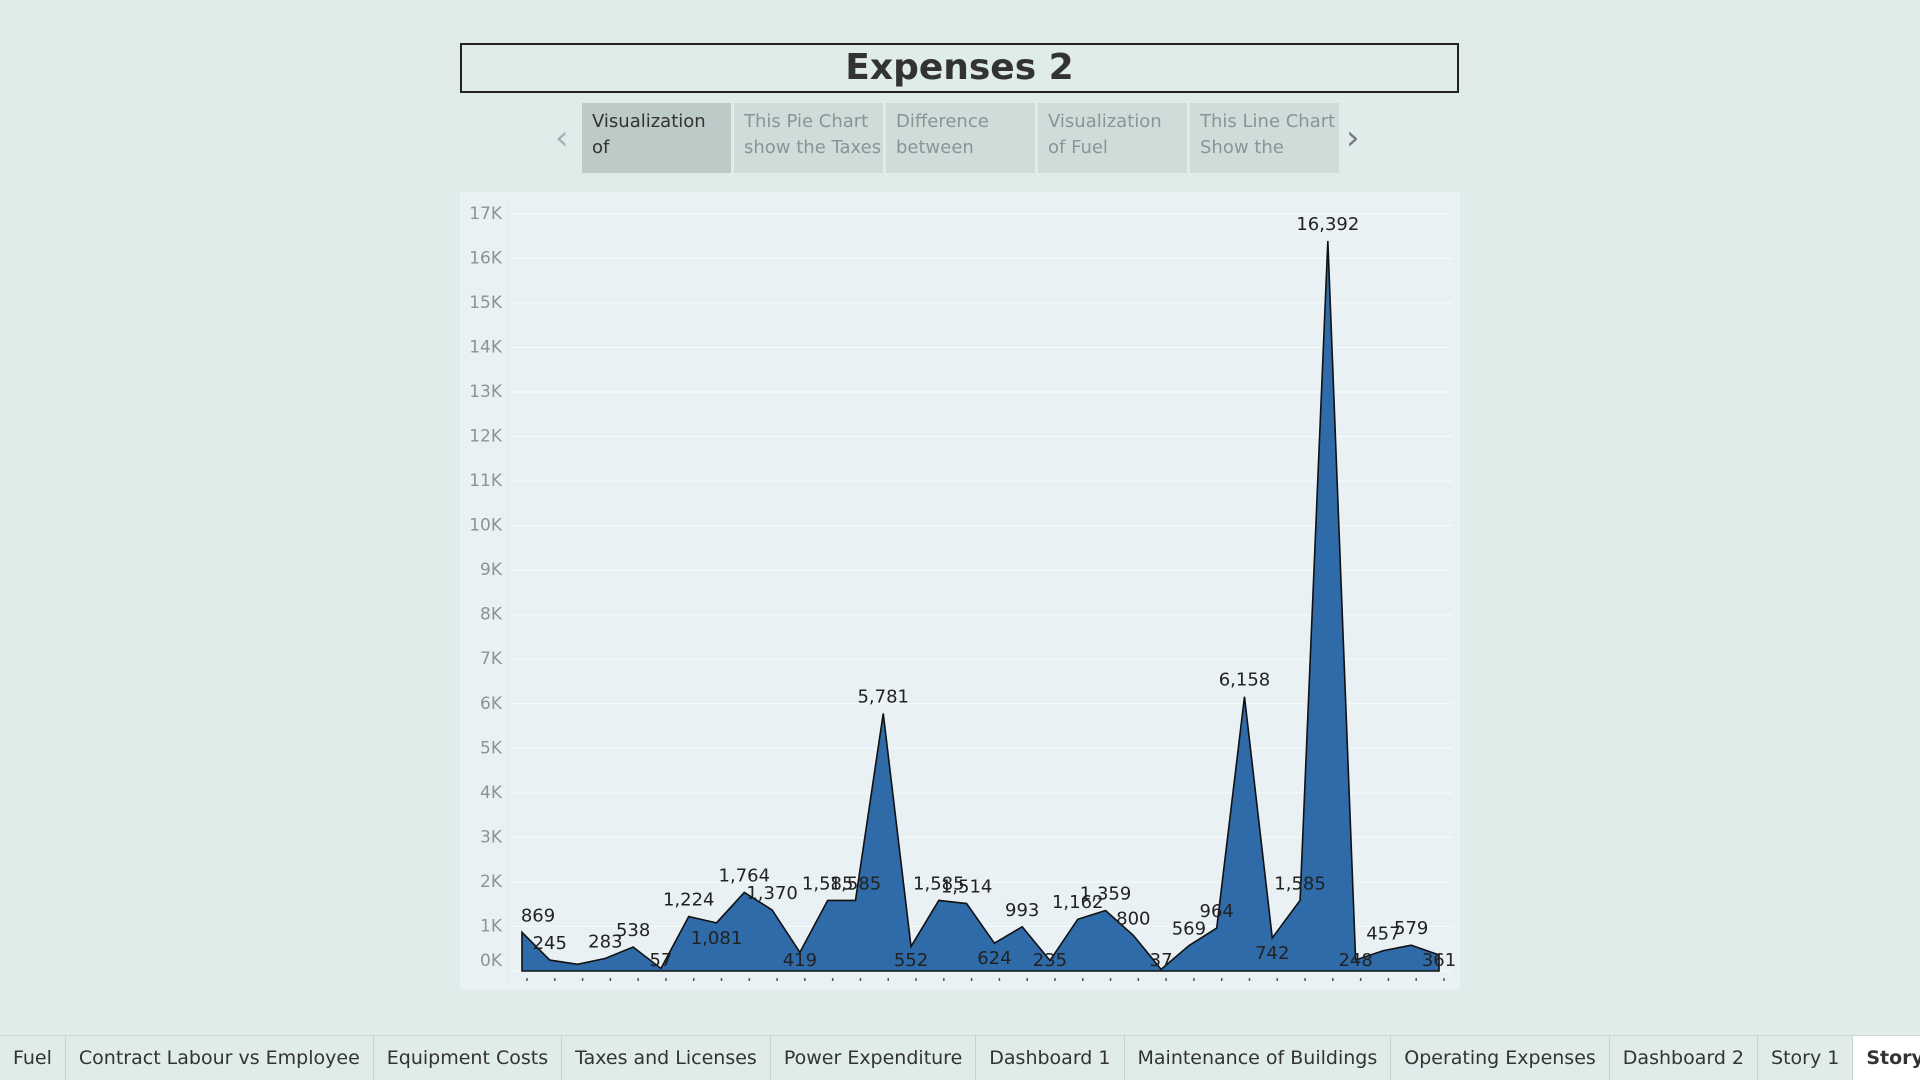  I want to click on y-tick-label: 3K, so click(491, 837).